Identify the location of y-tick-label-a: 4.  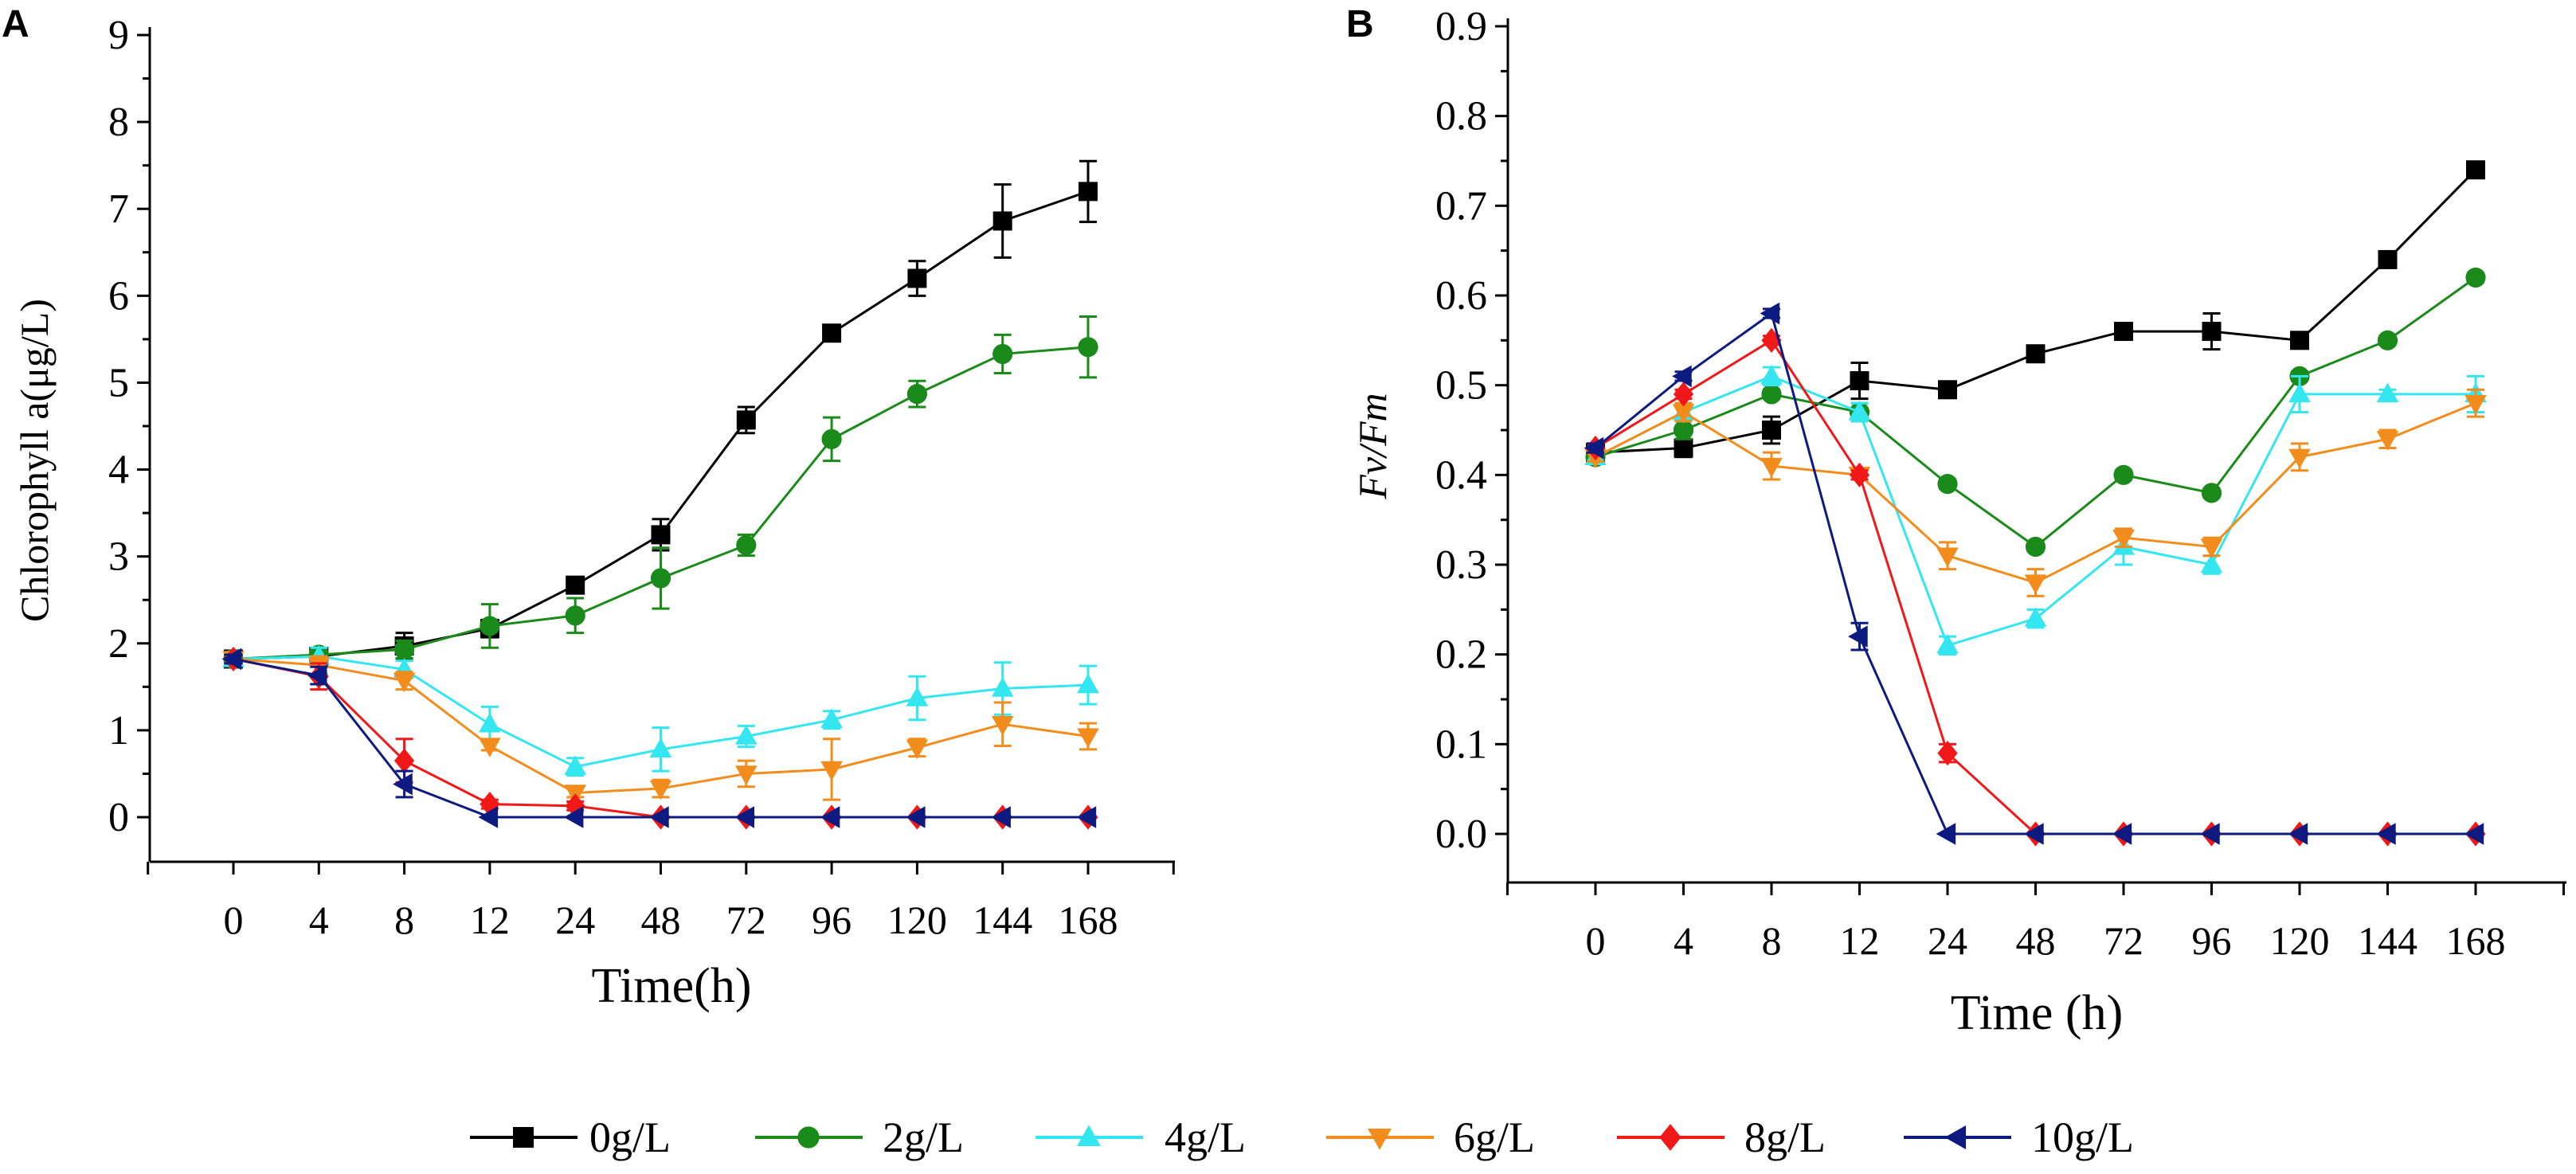
(118, 470).